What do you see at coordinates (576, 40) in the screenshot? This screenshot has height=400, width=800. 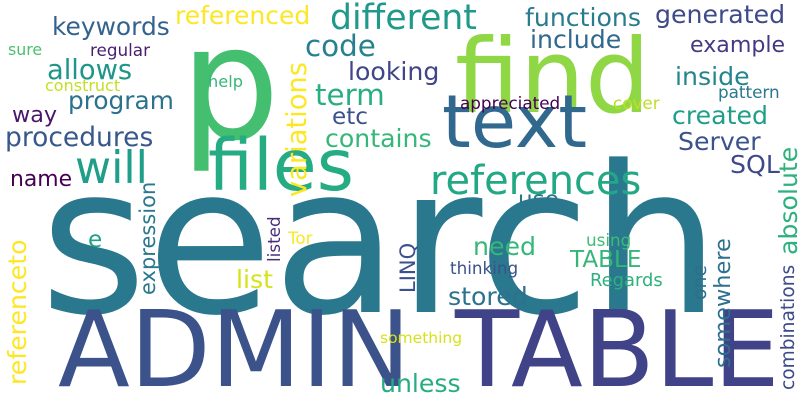 I see `word-include: include` at bounding box center [576, 40].